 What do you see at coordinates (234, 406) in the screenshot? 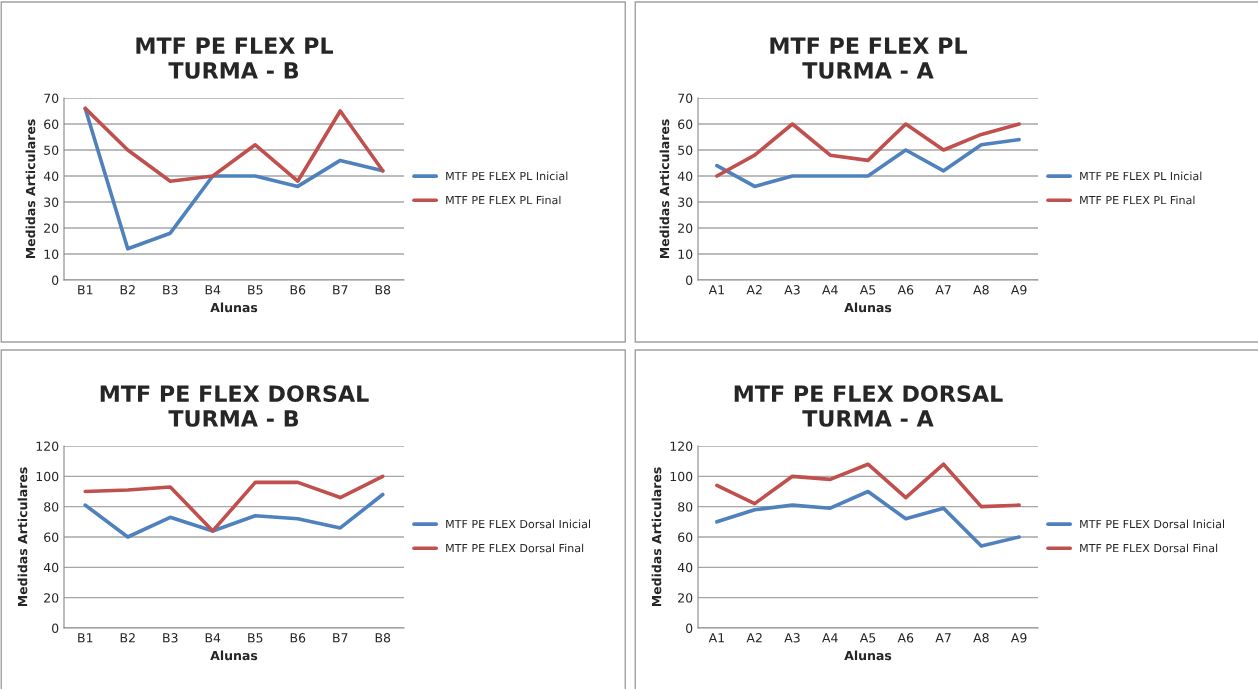
I see `chart-title: MTF PE FLEX DORSAL TURMA - B` at bounding box center [234, 406].